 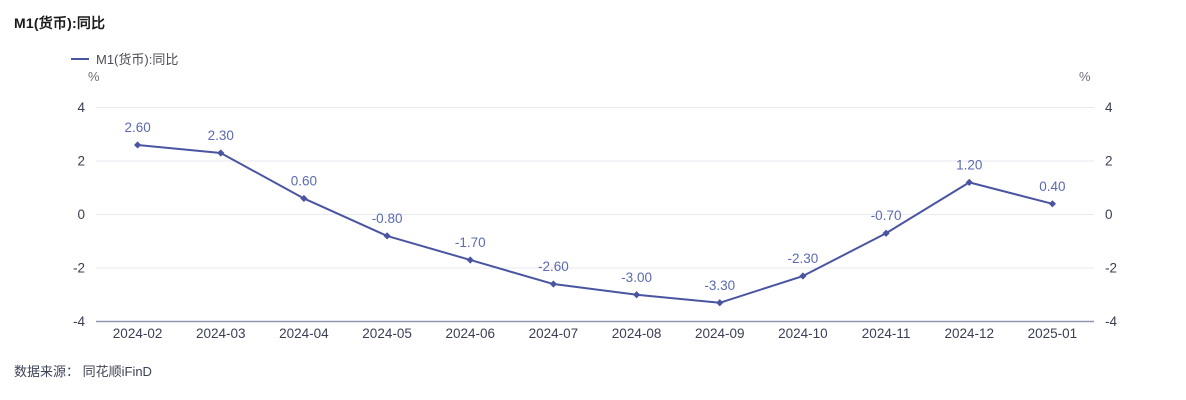 I want to click on data-point-label: -3.00, so click(x=636, y=277).